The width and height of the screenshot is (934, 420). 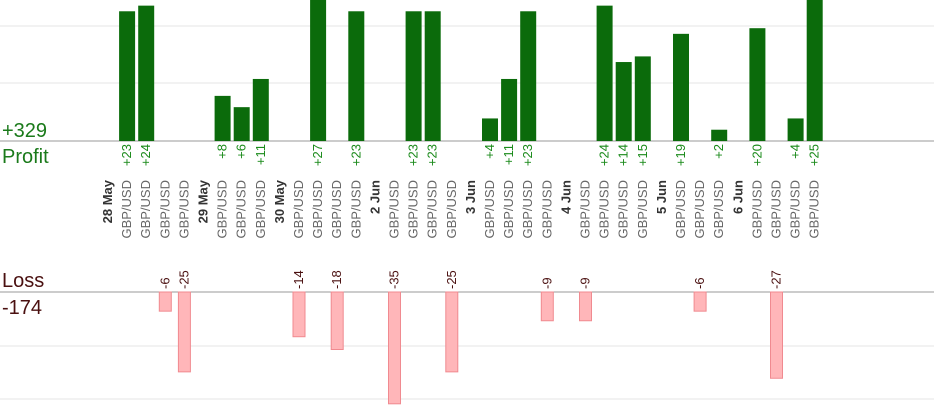 I want to click on date-label: 6 Jun, so click(x=737, y=197).